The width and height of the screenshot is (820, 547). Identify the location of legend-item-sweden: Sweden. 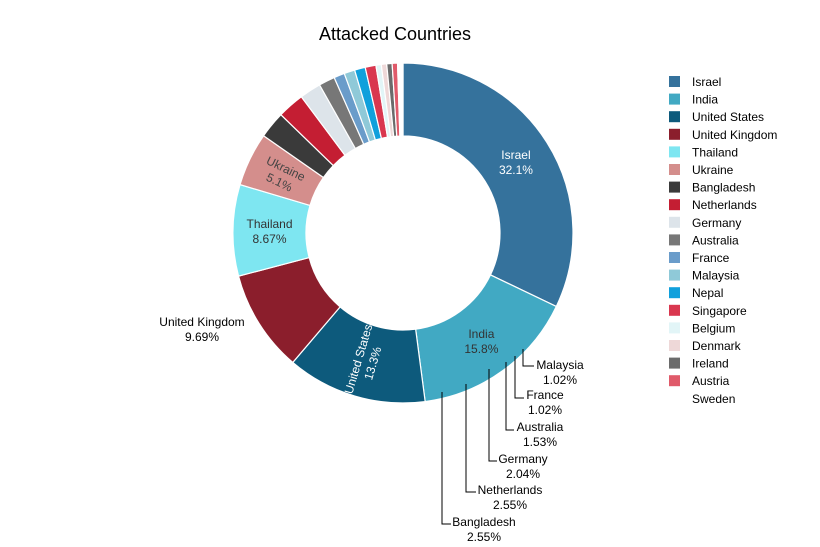
(702, 399).